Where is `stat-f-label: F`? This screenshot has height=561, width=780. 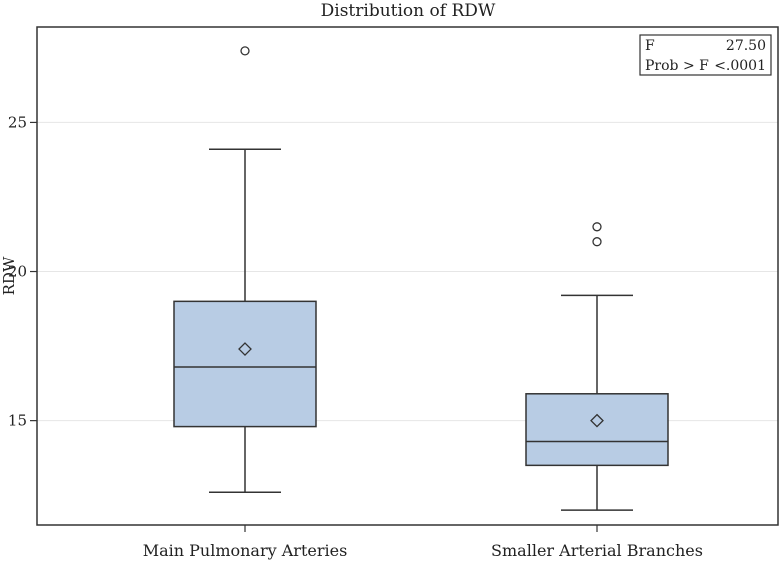 stat-f-label: F is located at coordinates (650, 46).